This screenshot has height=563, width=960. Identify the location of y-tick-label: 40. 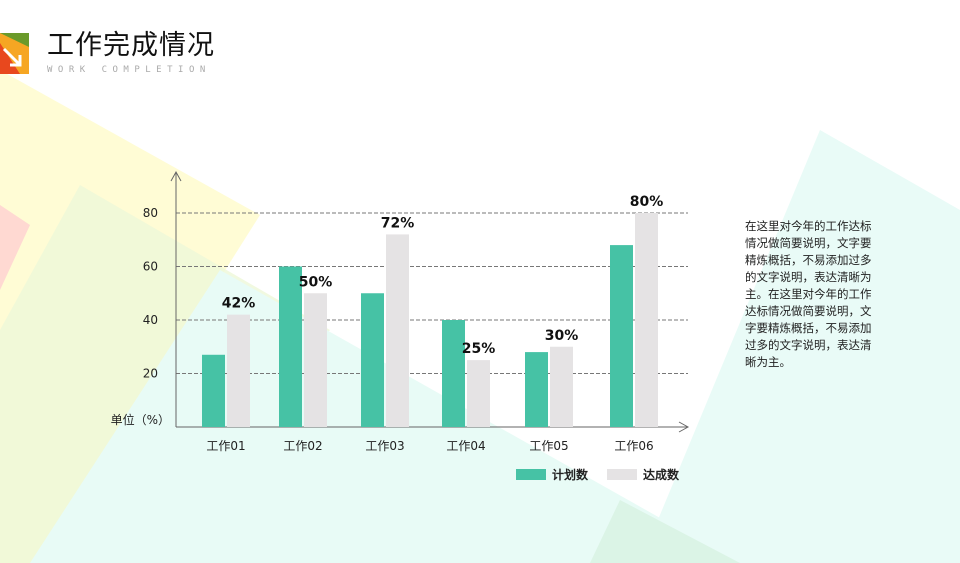
(150, 320).